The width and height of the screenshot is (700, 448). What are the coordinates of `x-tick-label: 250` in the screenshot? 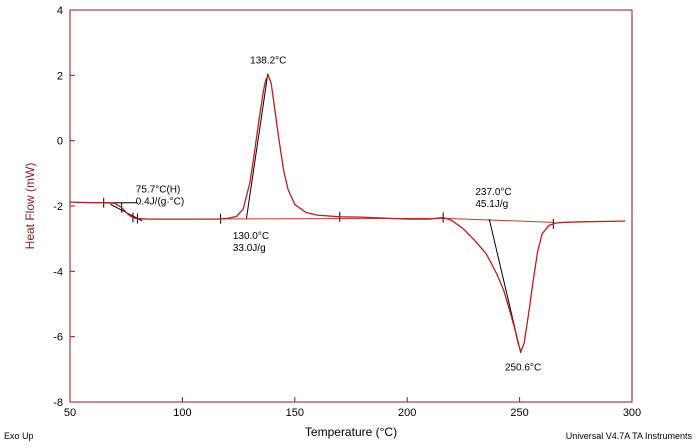 It's located at (519, 413).